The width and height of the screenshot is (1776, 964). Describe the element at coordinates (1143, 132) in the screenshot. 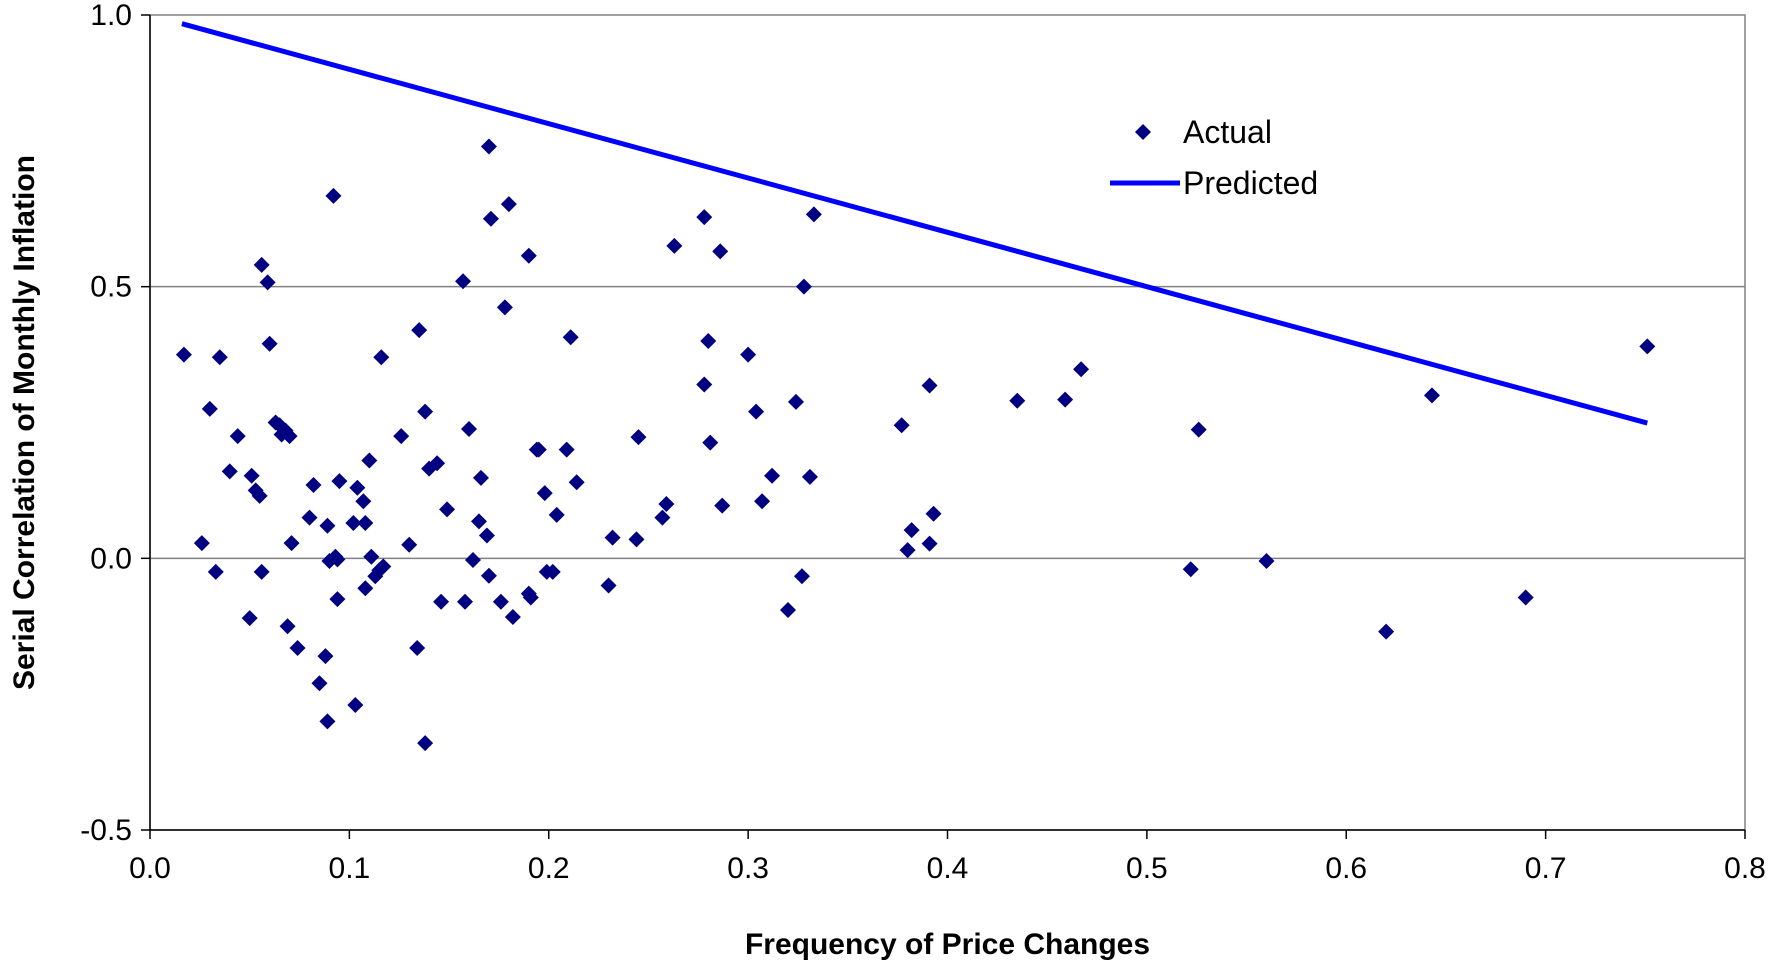

I see `legend-actual-marker` at that location.